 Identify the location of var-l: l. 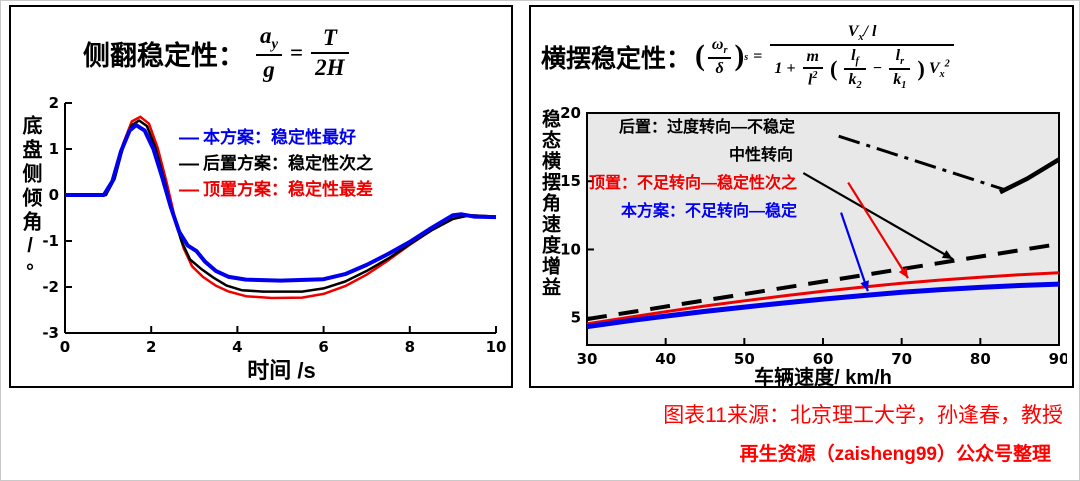
(810, 80).